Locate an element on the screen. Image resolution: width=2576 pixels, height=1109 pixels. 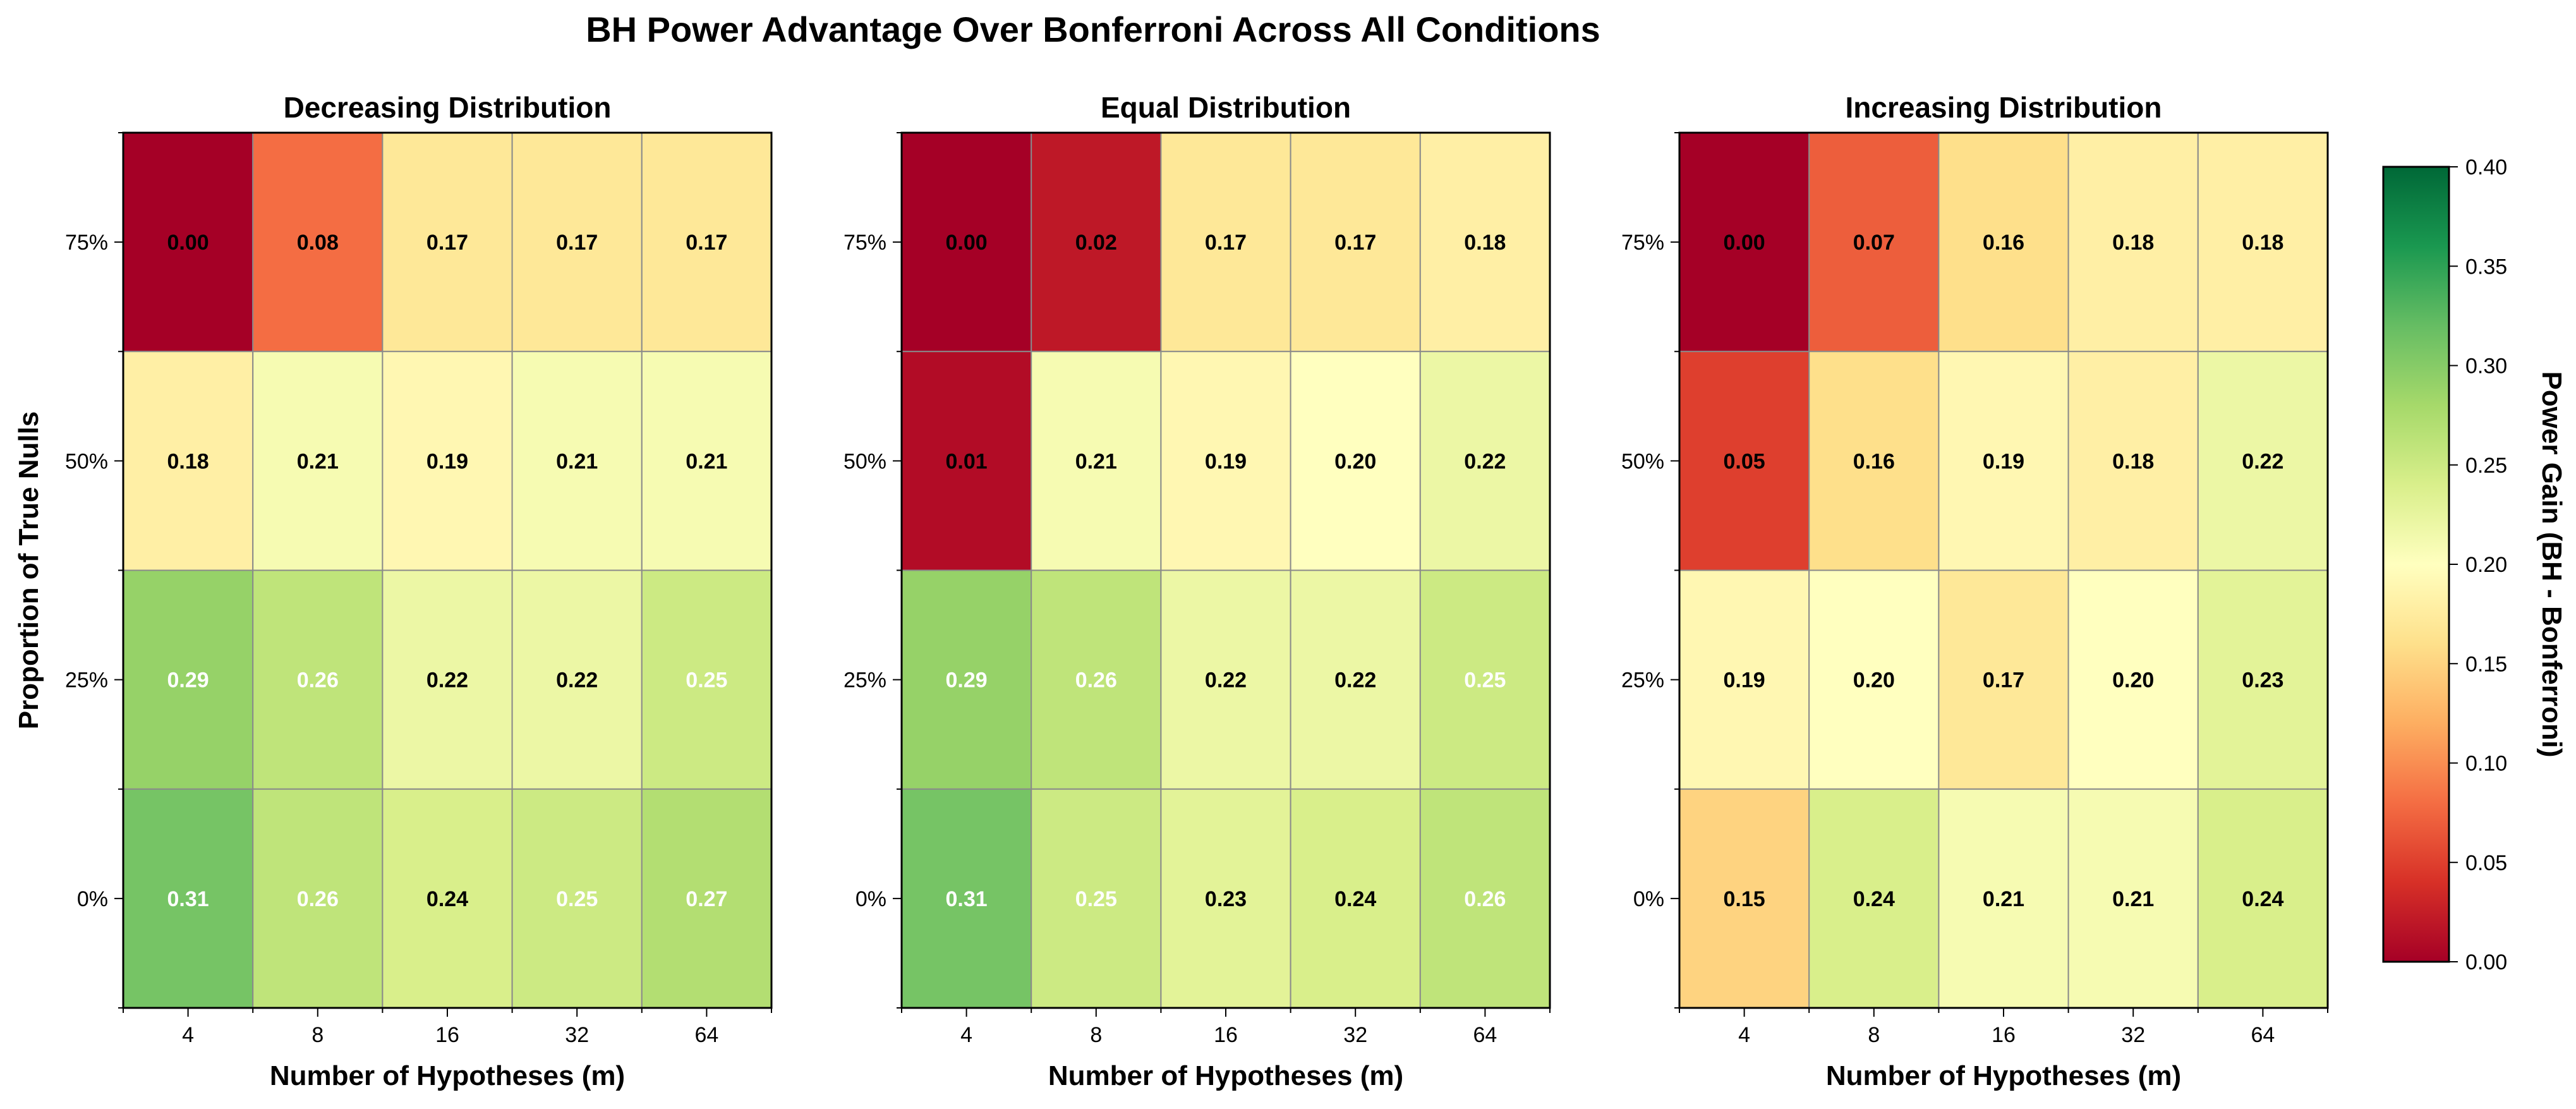
x-tick-label: 64 is located at coordinates (706, 1035).